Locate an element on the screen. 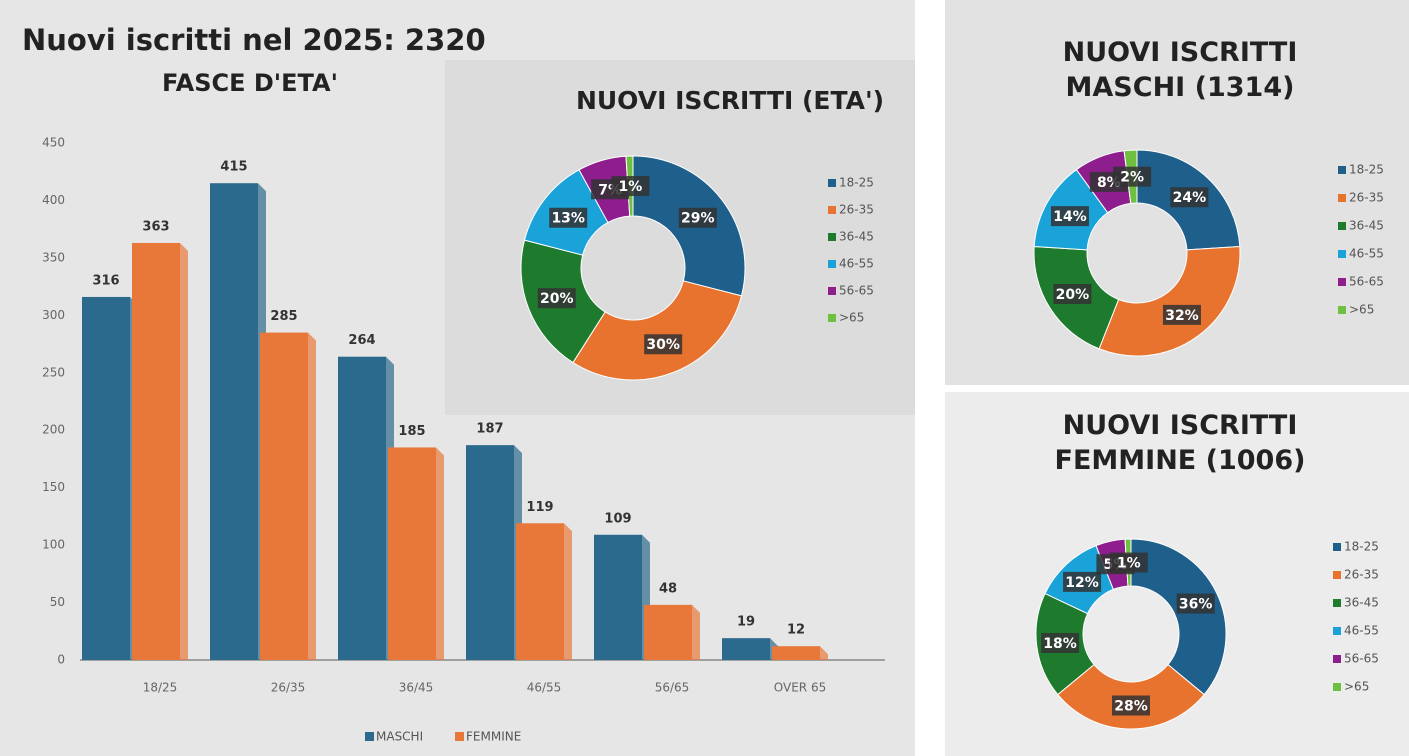 Image resolution: width=1409 pixels, height=756 pixels. x-tick-label: 26/35 is located at coordinates (288, 688).